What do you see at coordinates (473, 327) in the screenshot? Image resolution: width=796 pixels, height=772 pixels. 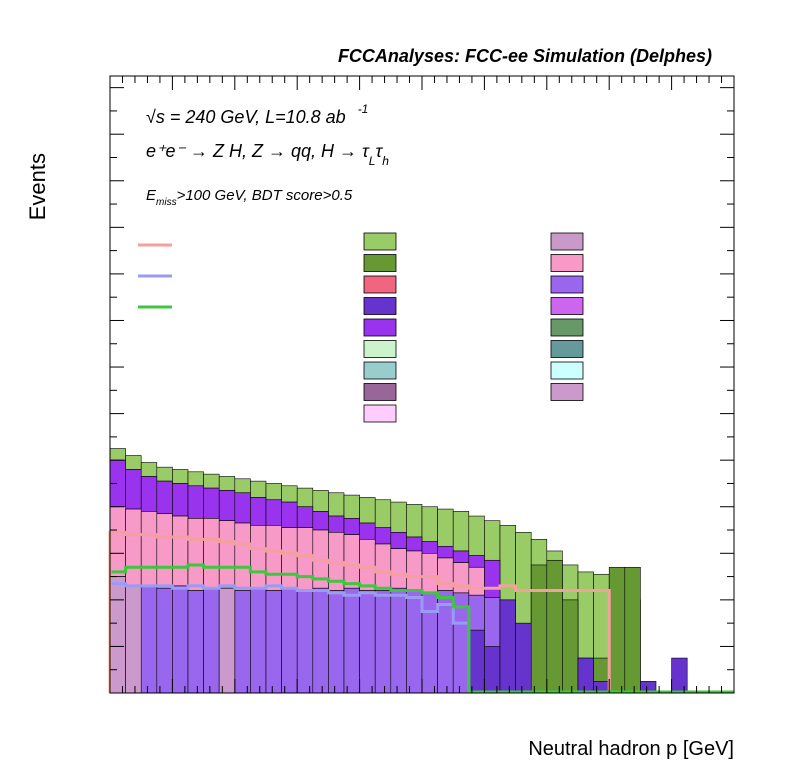 I see `background-legend` at bounding box center [473, 327].